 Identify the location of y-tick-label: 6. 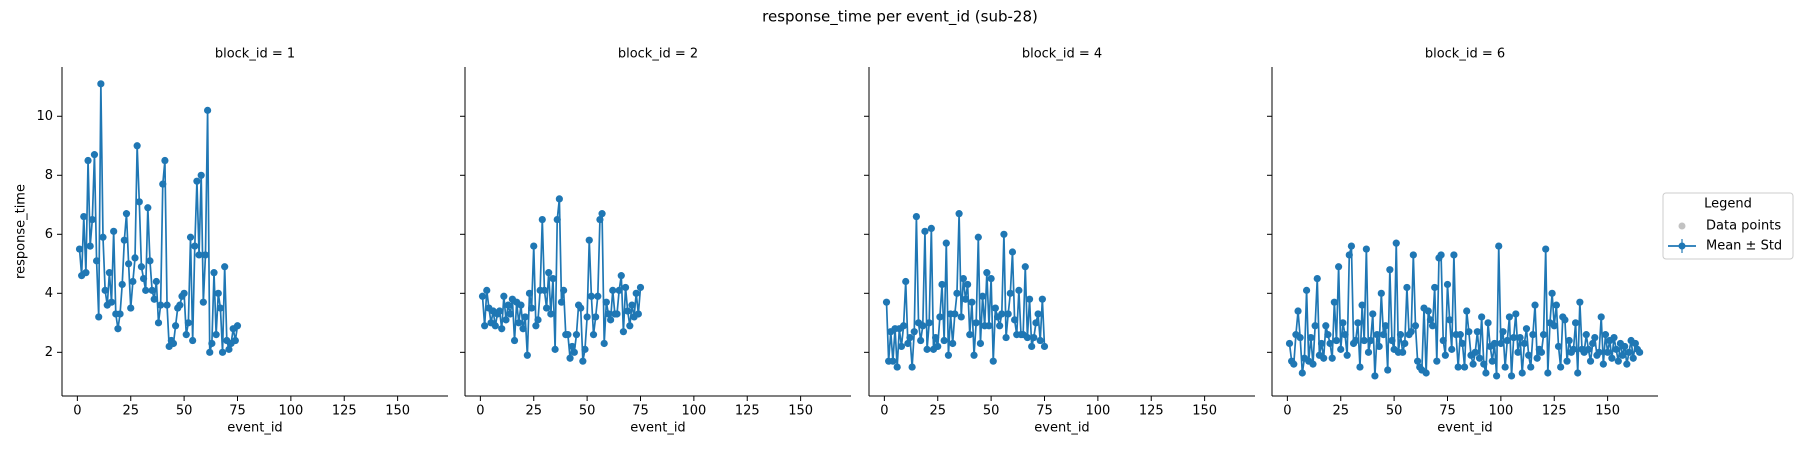
(49, 234).